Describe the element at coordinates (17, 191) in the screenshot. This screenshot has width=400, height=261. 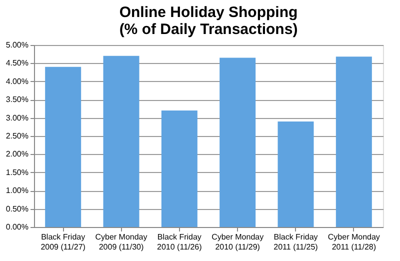
I see `y-tick-label: 1.00%` at that location.